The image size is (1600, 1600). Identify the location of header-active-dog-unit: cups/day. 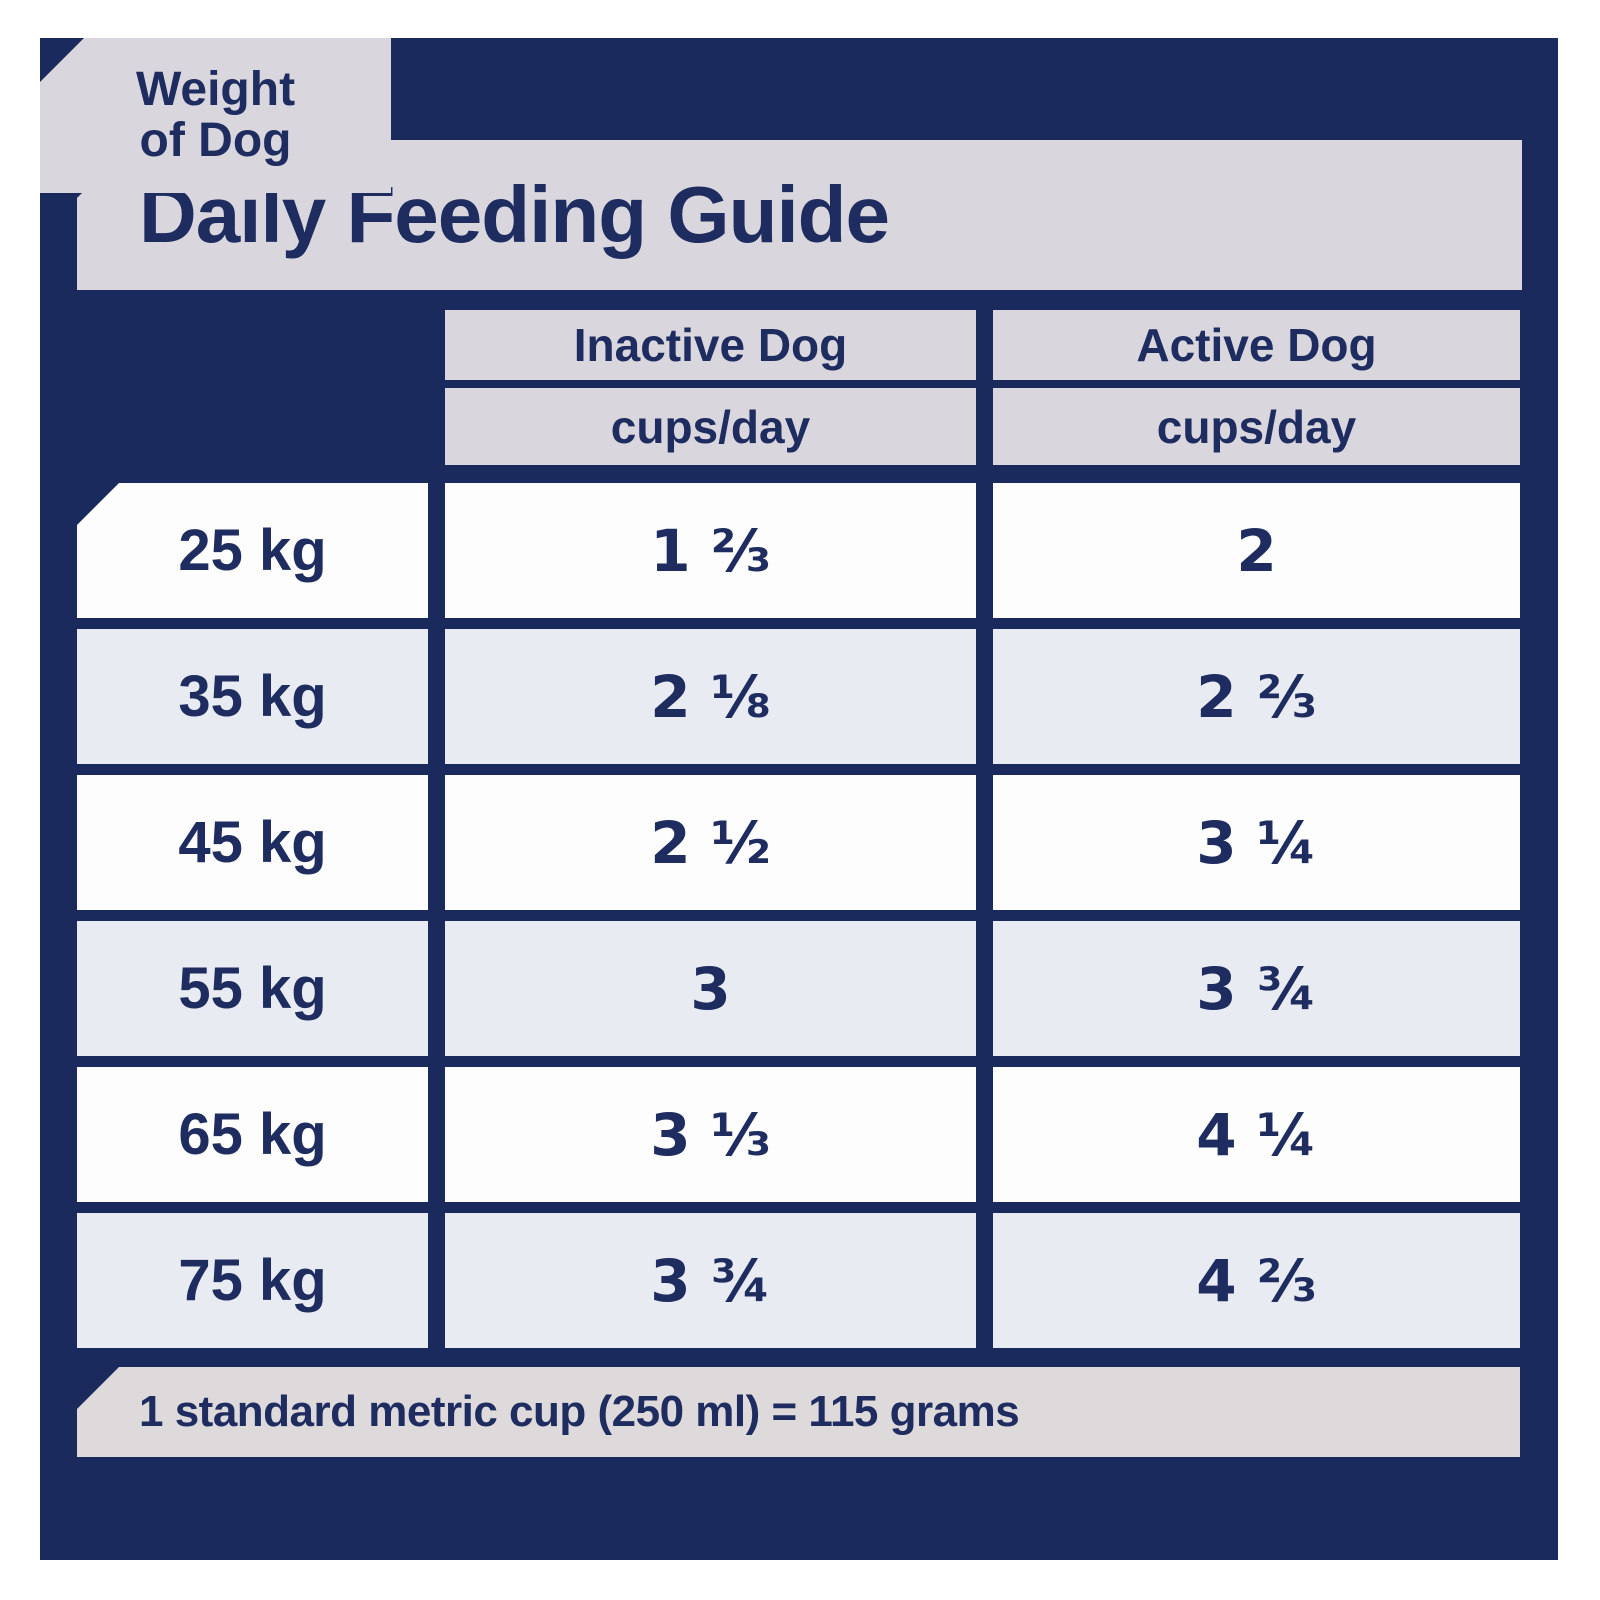
(1256, 426).